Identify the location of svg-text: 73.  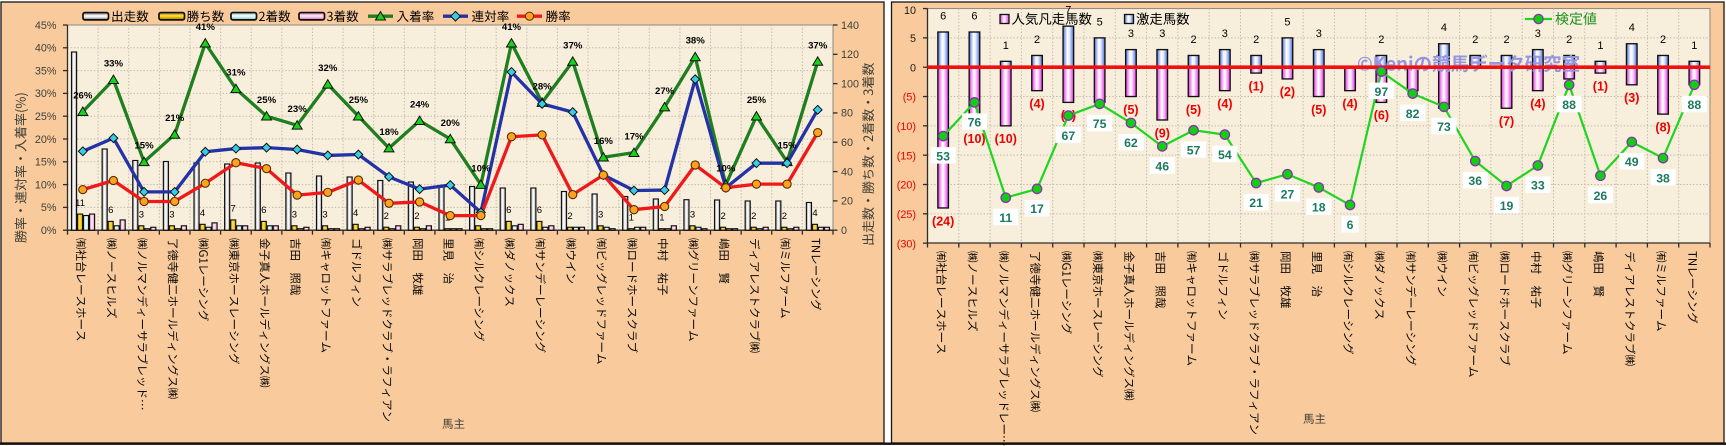
(1444, 127).